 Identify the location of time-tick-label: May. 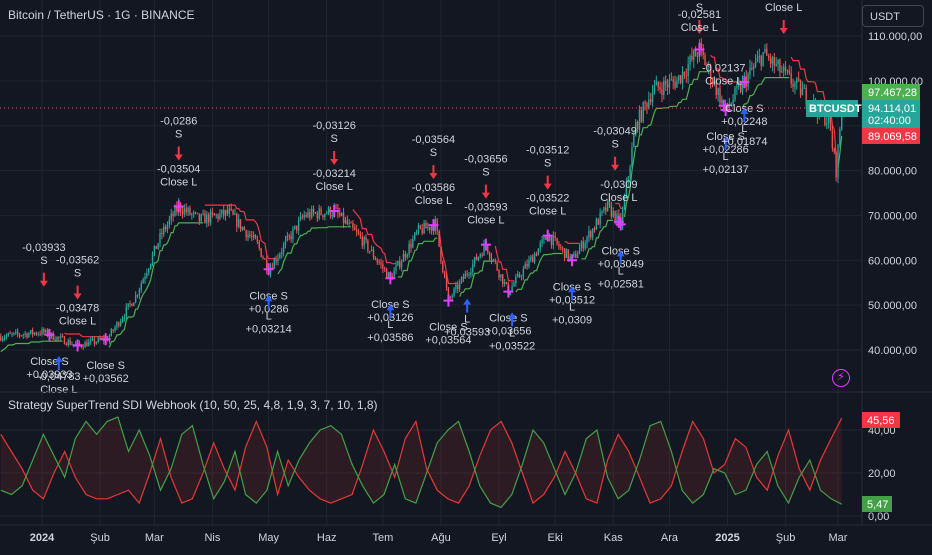
(268, 538).